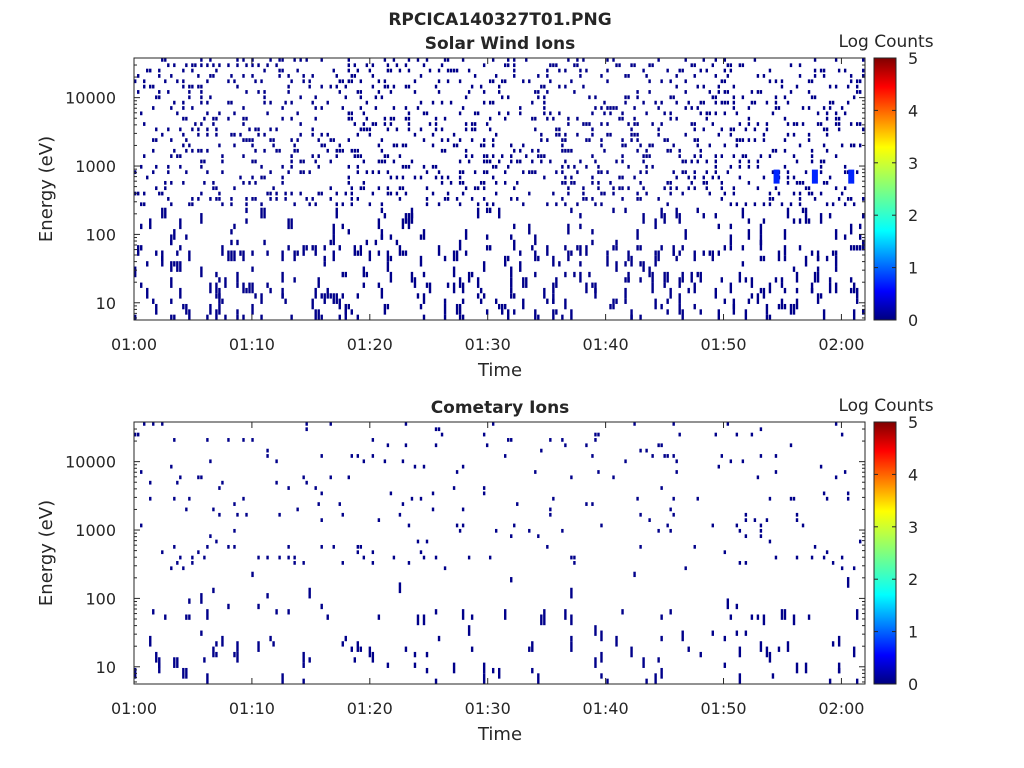 Image resolution: width=1024 pixels, height=768 pixels. What do you see at coordinates (913, 320) in the screenshot?
I see `colorbar-tick-label: 0` at bounding box center [913, 320].